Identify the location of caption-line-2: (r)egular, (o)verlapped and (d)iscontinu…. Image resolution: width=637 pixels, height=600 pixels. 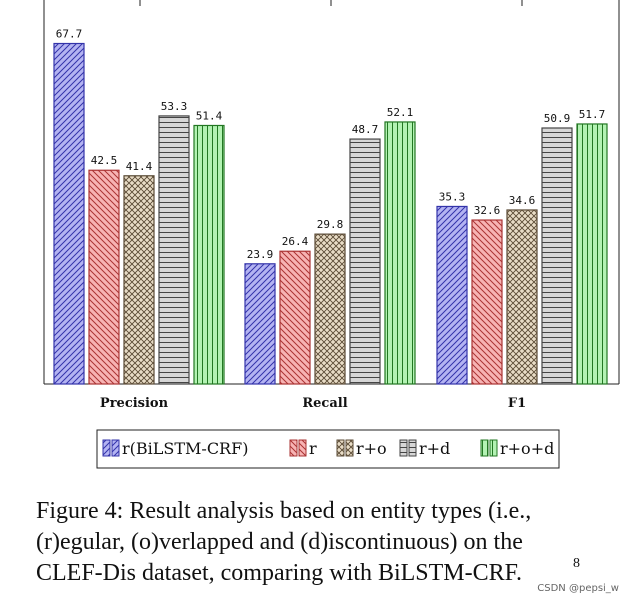
(279, 542).